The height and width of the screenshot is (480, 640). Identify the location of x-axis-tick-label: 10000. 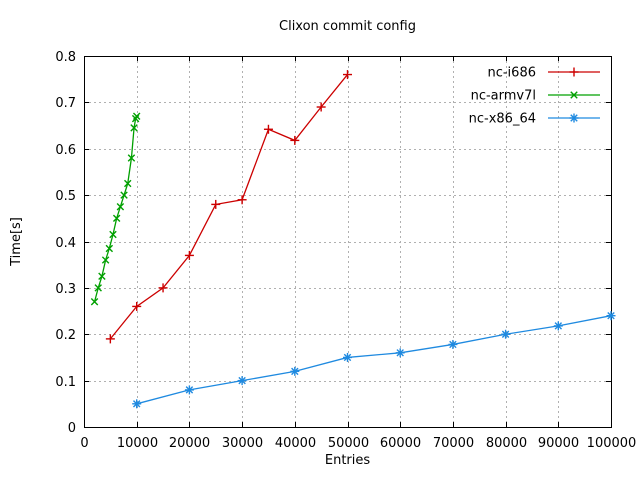
(137, 443).